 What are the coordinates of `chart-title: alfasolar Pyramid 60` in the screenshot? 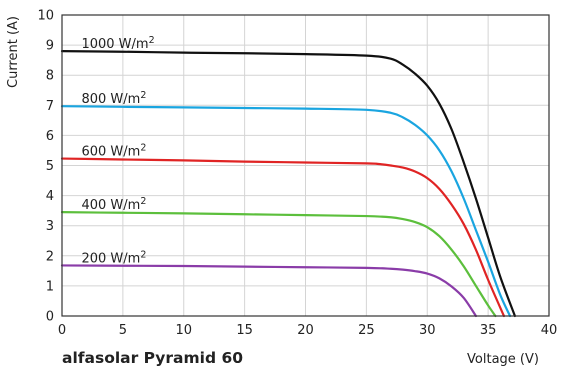 It's located at (152, 358).